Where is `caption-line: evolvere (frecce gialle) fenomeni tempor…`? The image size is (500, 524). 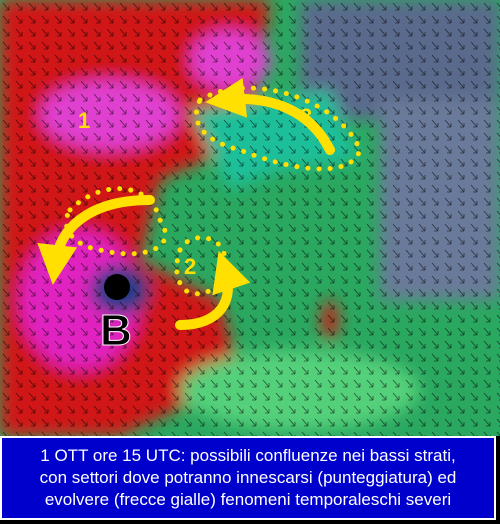
caption-line: evolvere (frecce gialle) fenomeni tempor… is located at coordinates (248, 499).